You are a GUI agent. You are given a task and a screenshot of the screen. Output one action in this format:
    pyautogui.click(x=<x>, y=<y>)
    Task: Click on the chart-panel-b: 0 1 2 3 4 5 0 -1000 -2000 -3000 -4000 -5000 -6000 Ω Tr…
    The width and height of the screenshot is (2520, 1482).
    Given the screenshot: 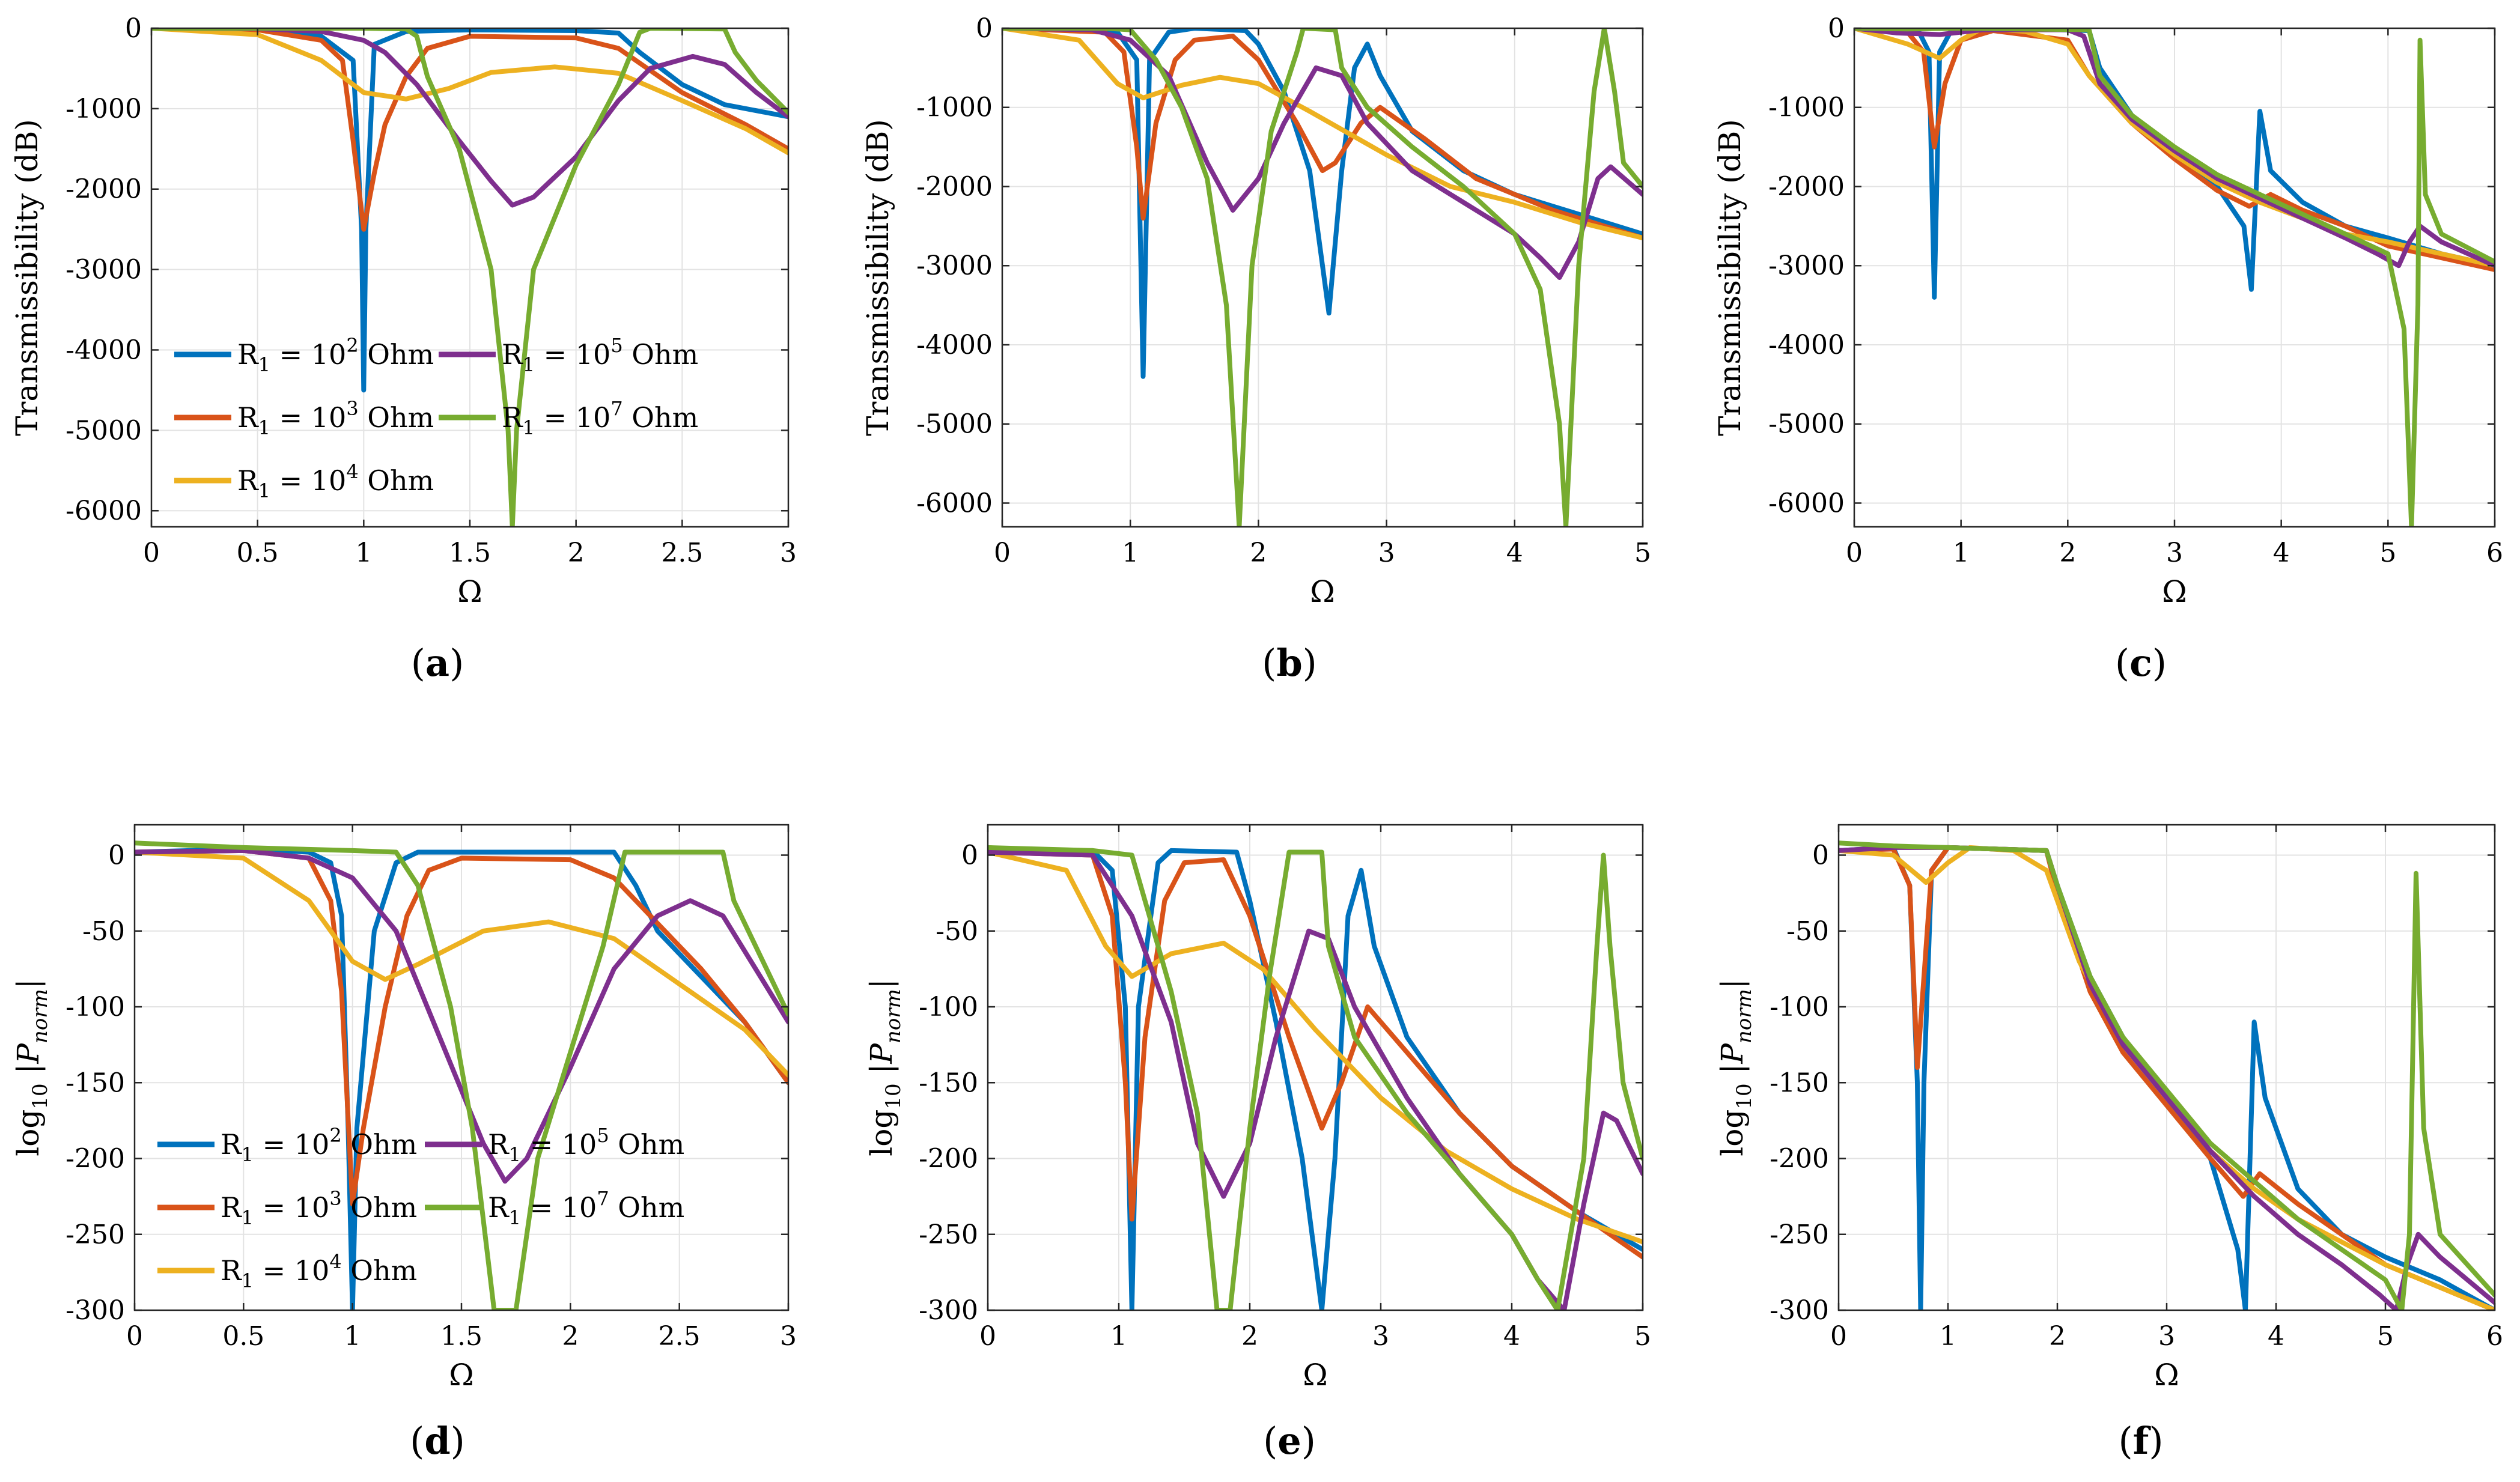 What is the action you would take?
    pyautogui.click(x=1256, y=349)
    